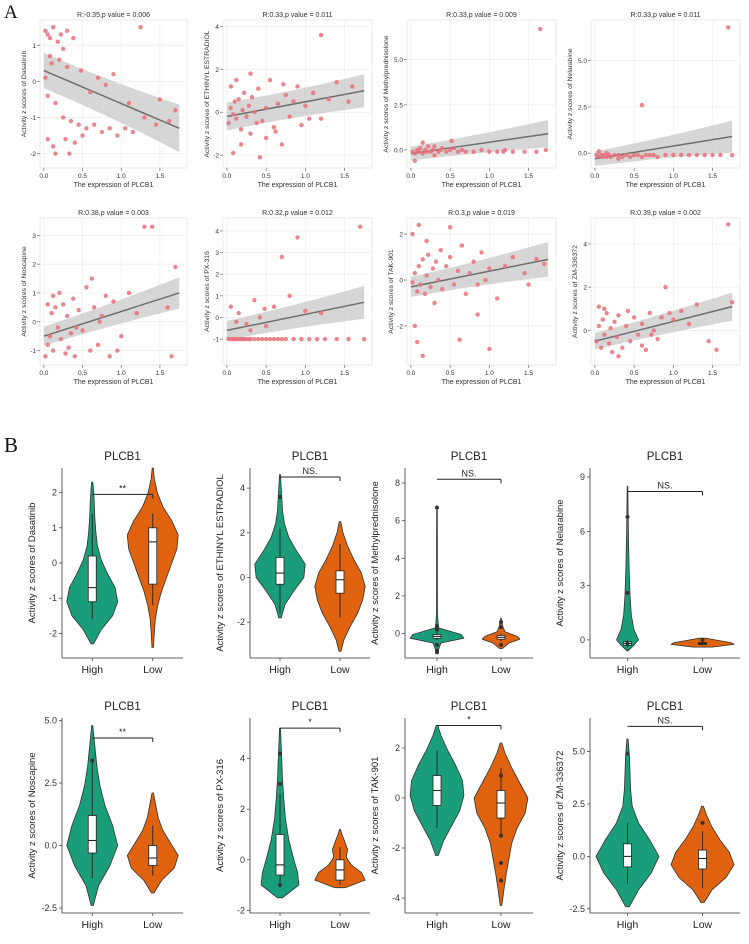 Image resolution: width=749 pixels, height=944 pixels. I want to click on y-tick-label: -2, so click(53, 633).